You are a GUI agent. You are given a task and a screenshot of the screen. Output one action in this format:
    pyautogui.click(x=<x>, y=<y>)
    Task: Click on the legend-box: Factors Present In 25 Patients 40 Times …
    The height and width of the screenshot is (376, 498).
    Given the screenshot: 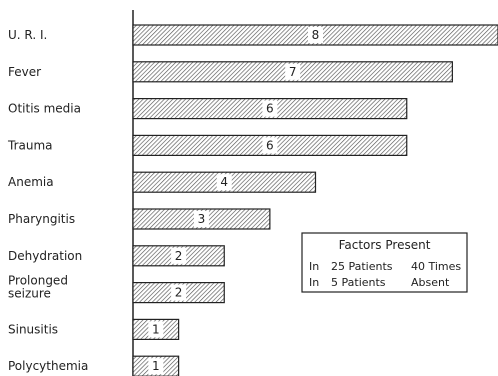 What is the action you would take?
    pyautogui.click(x=384, y=262)
    